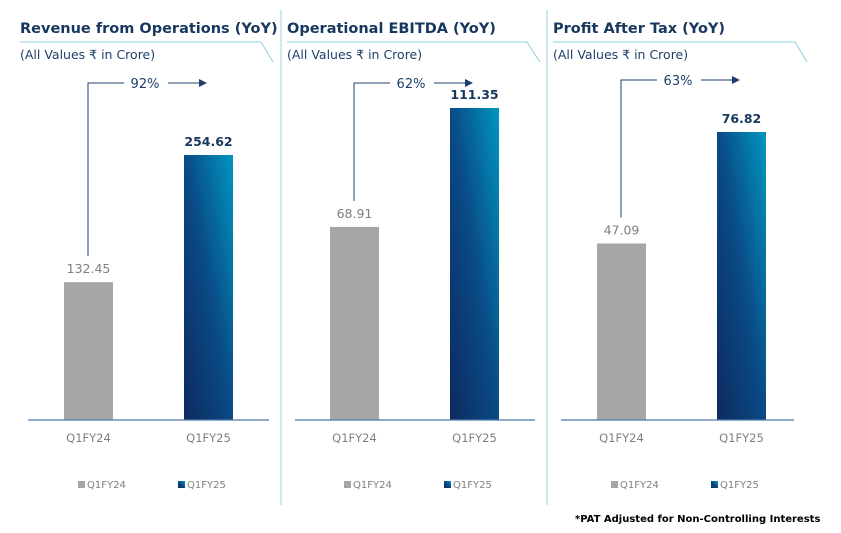  Describe the element at coordinates (149, 29) in the screenshot. I see `chart-title: Revenue from Operations (YoY)` at that location.